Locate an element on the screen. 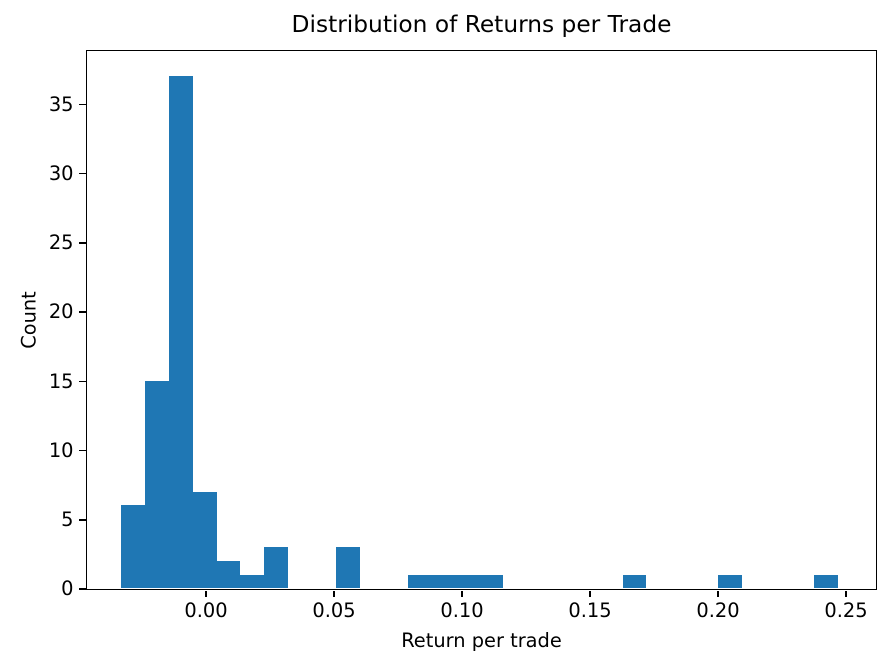 The height and width of the screenshot is (672, 896). y-tick-label: 0 is located at coordinates (67, 589).